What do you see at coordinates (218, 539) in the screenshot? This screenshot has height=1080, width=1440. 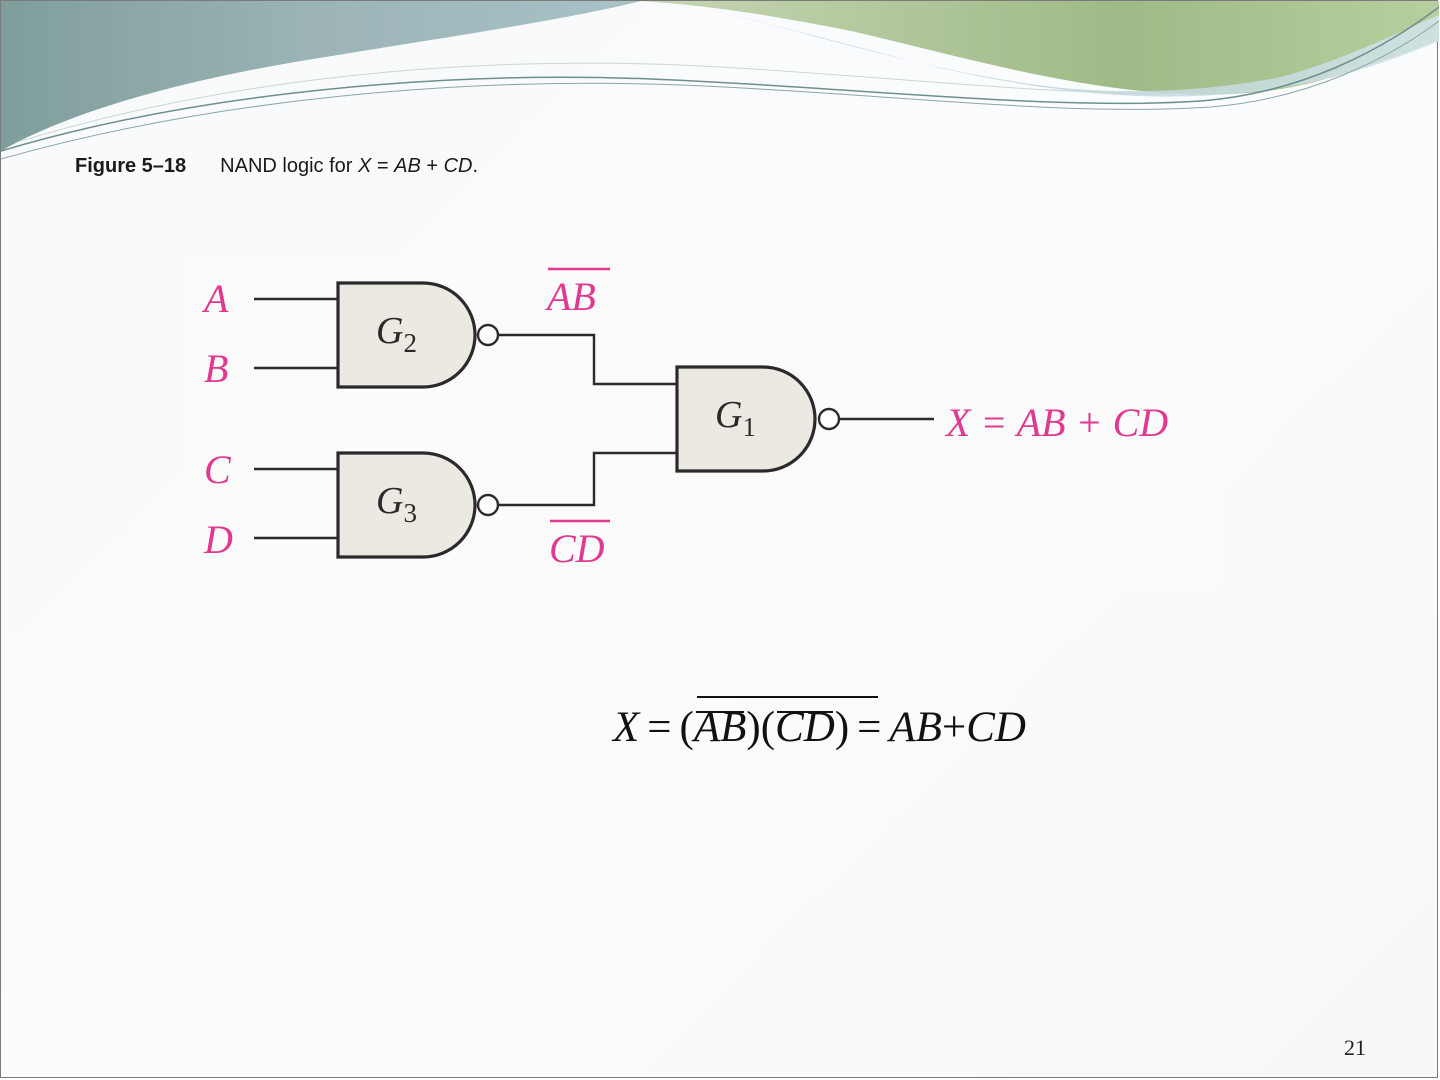 I see `input-label-d: D` at bounding box center [218, 539].